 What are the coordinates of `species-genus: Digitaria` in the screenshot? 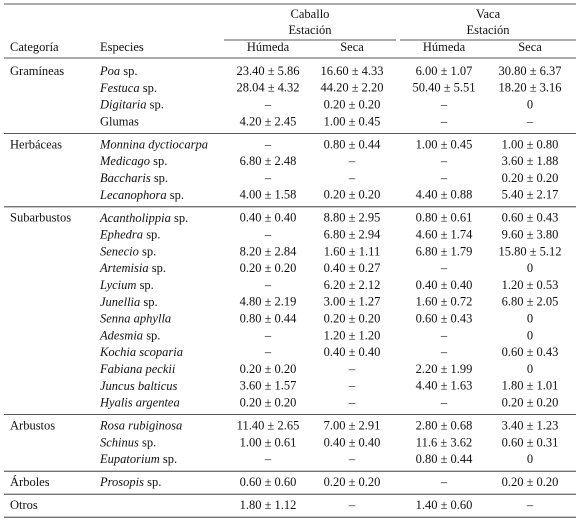 It's located at (123, 104).